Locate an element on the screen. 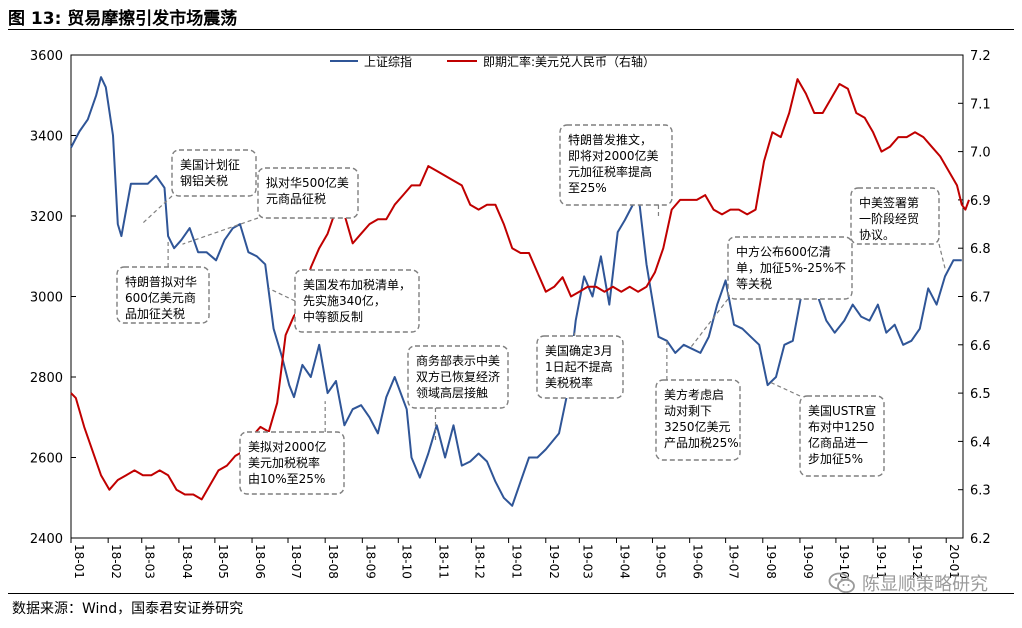  callout-line: 中美签署第 is located at coordinates (889, 202).